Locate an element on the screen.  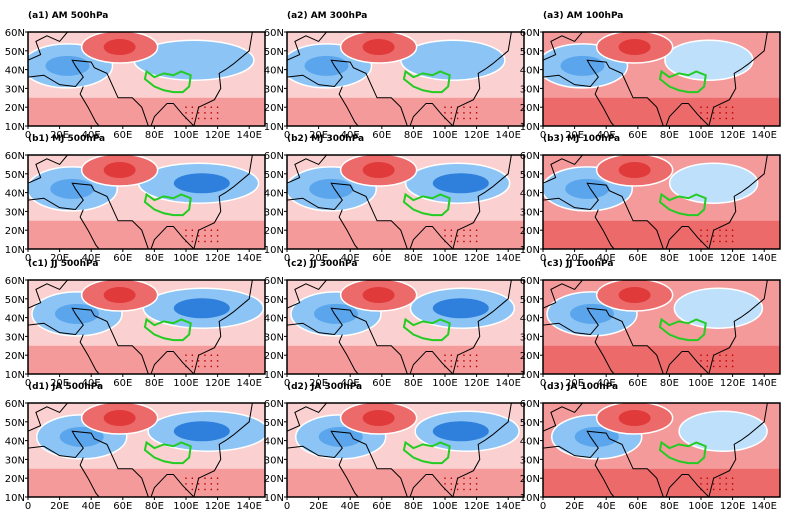
panel-title: (d1) JA 500hPa is located at coordinates (65, 387).